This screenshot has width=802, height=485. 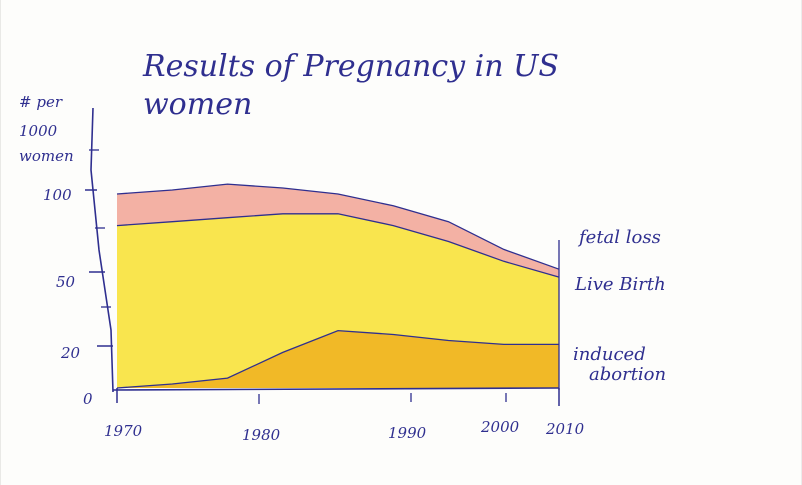 I want to click on live-birth-line, so click(x=338, y=245).